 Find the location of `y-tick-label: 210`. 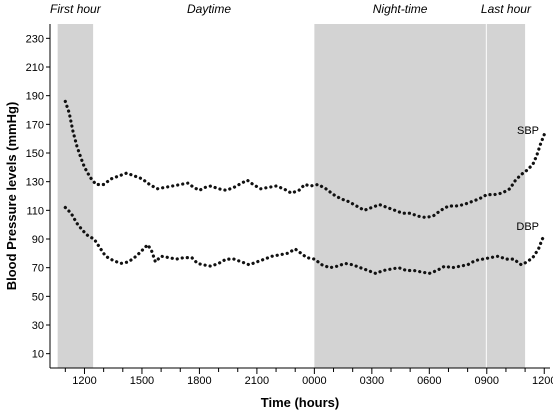

y-tick-label: 210 is located at coordinates (35, 68).